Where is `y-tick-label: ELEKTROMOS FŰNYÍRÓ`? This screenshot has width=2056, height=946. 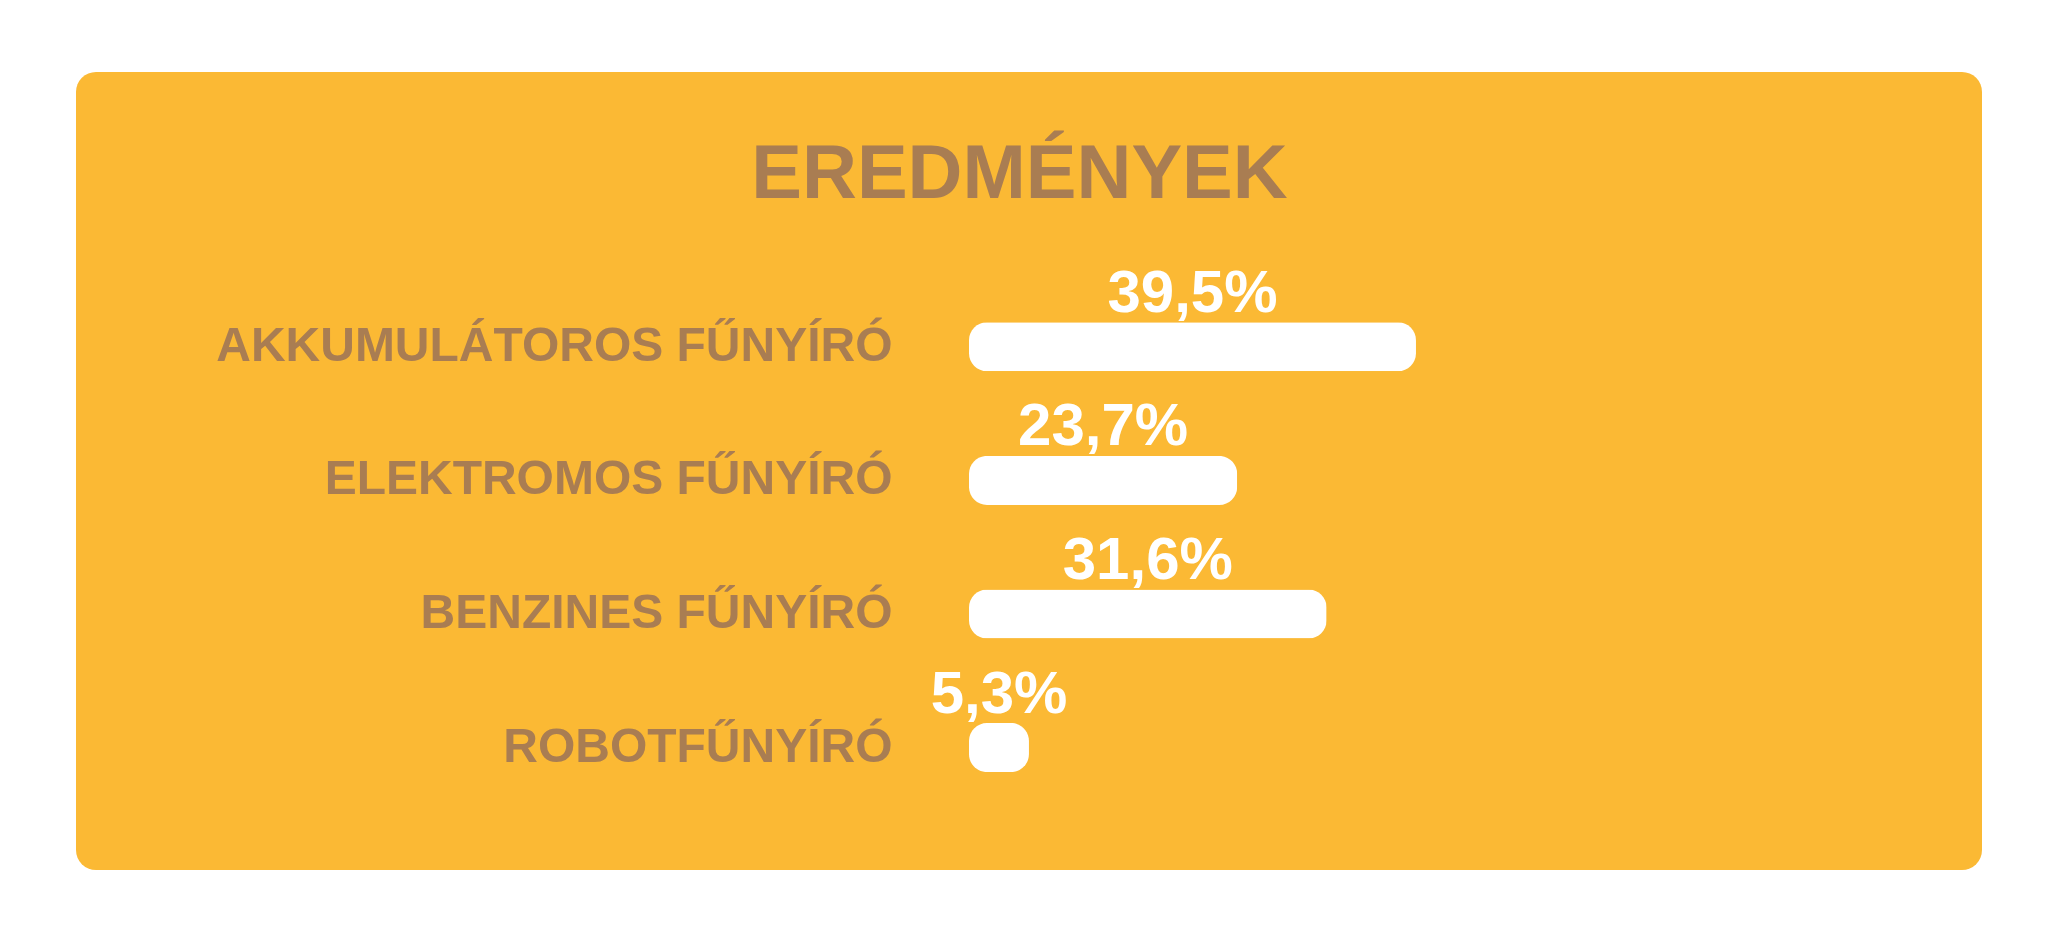
y-tick-label: ELEKTROMOS FŰNYÍRÓ is located at coordinates (608, 477).